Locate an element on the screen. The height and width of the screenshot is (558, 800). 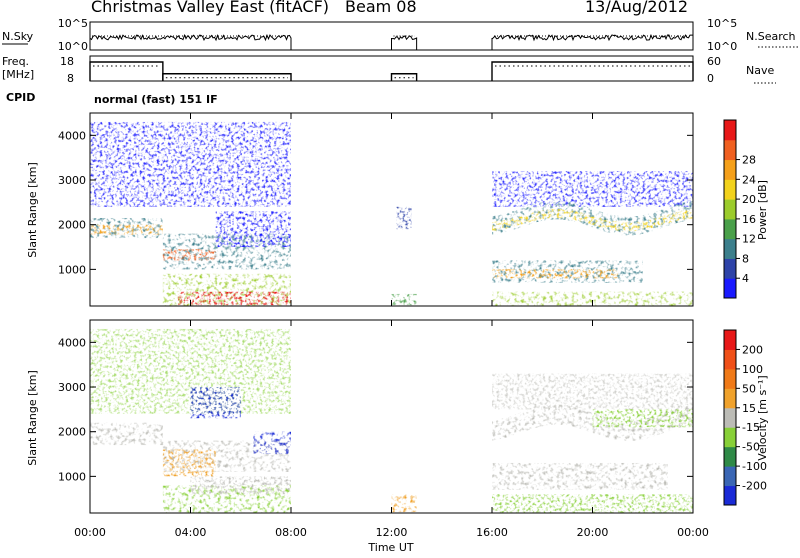
velocity-colorbar: 200 100 50 15 -15 -50 -100 -200 is located at coordinates (745, 417).